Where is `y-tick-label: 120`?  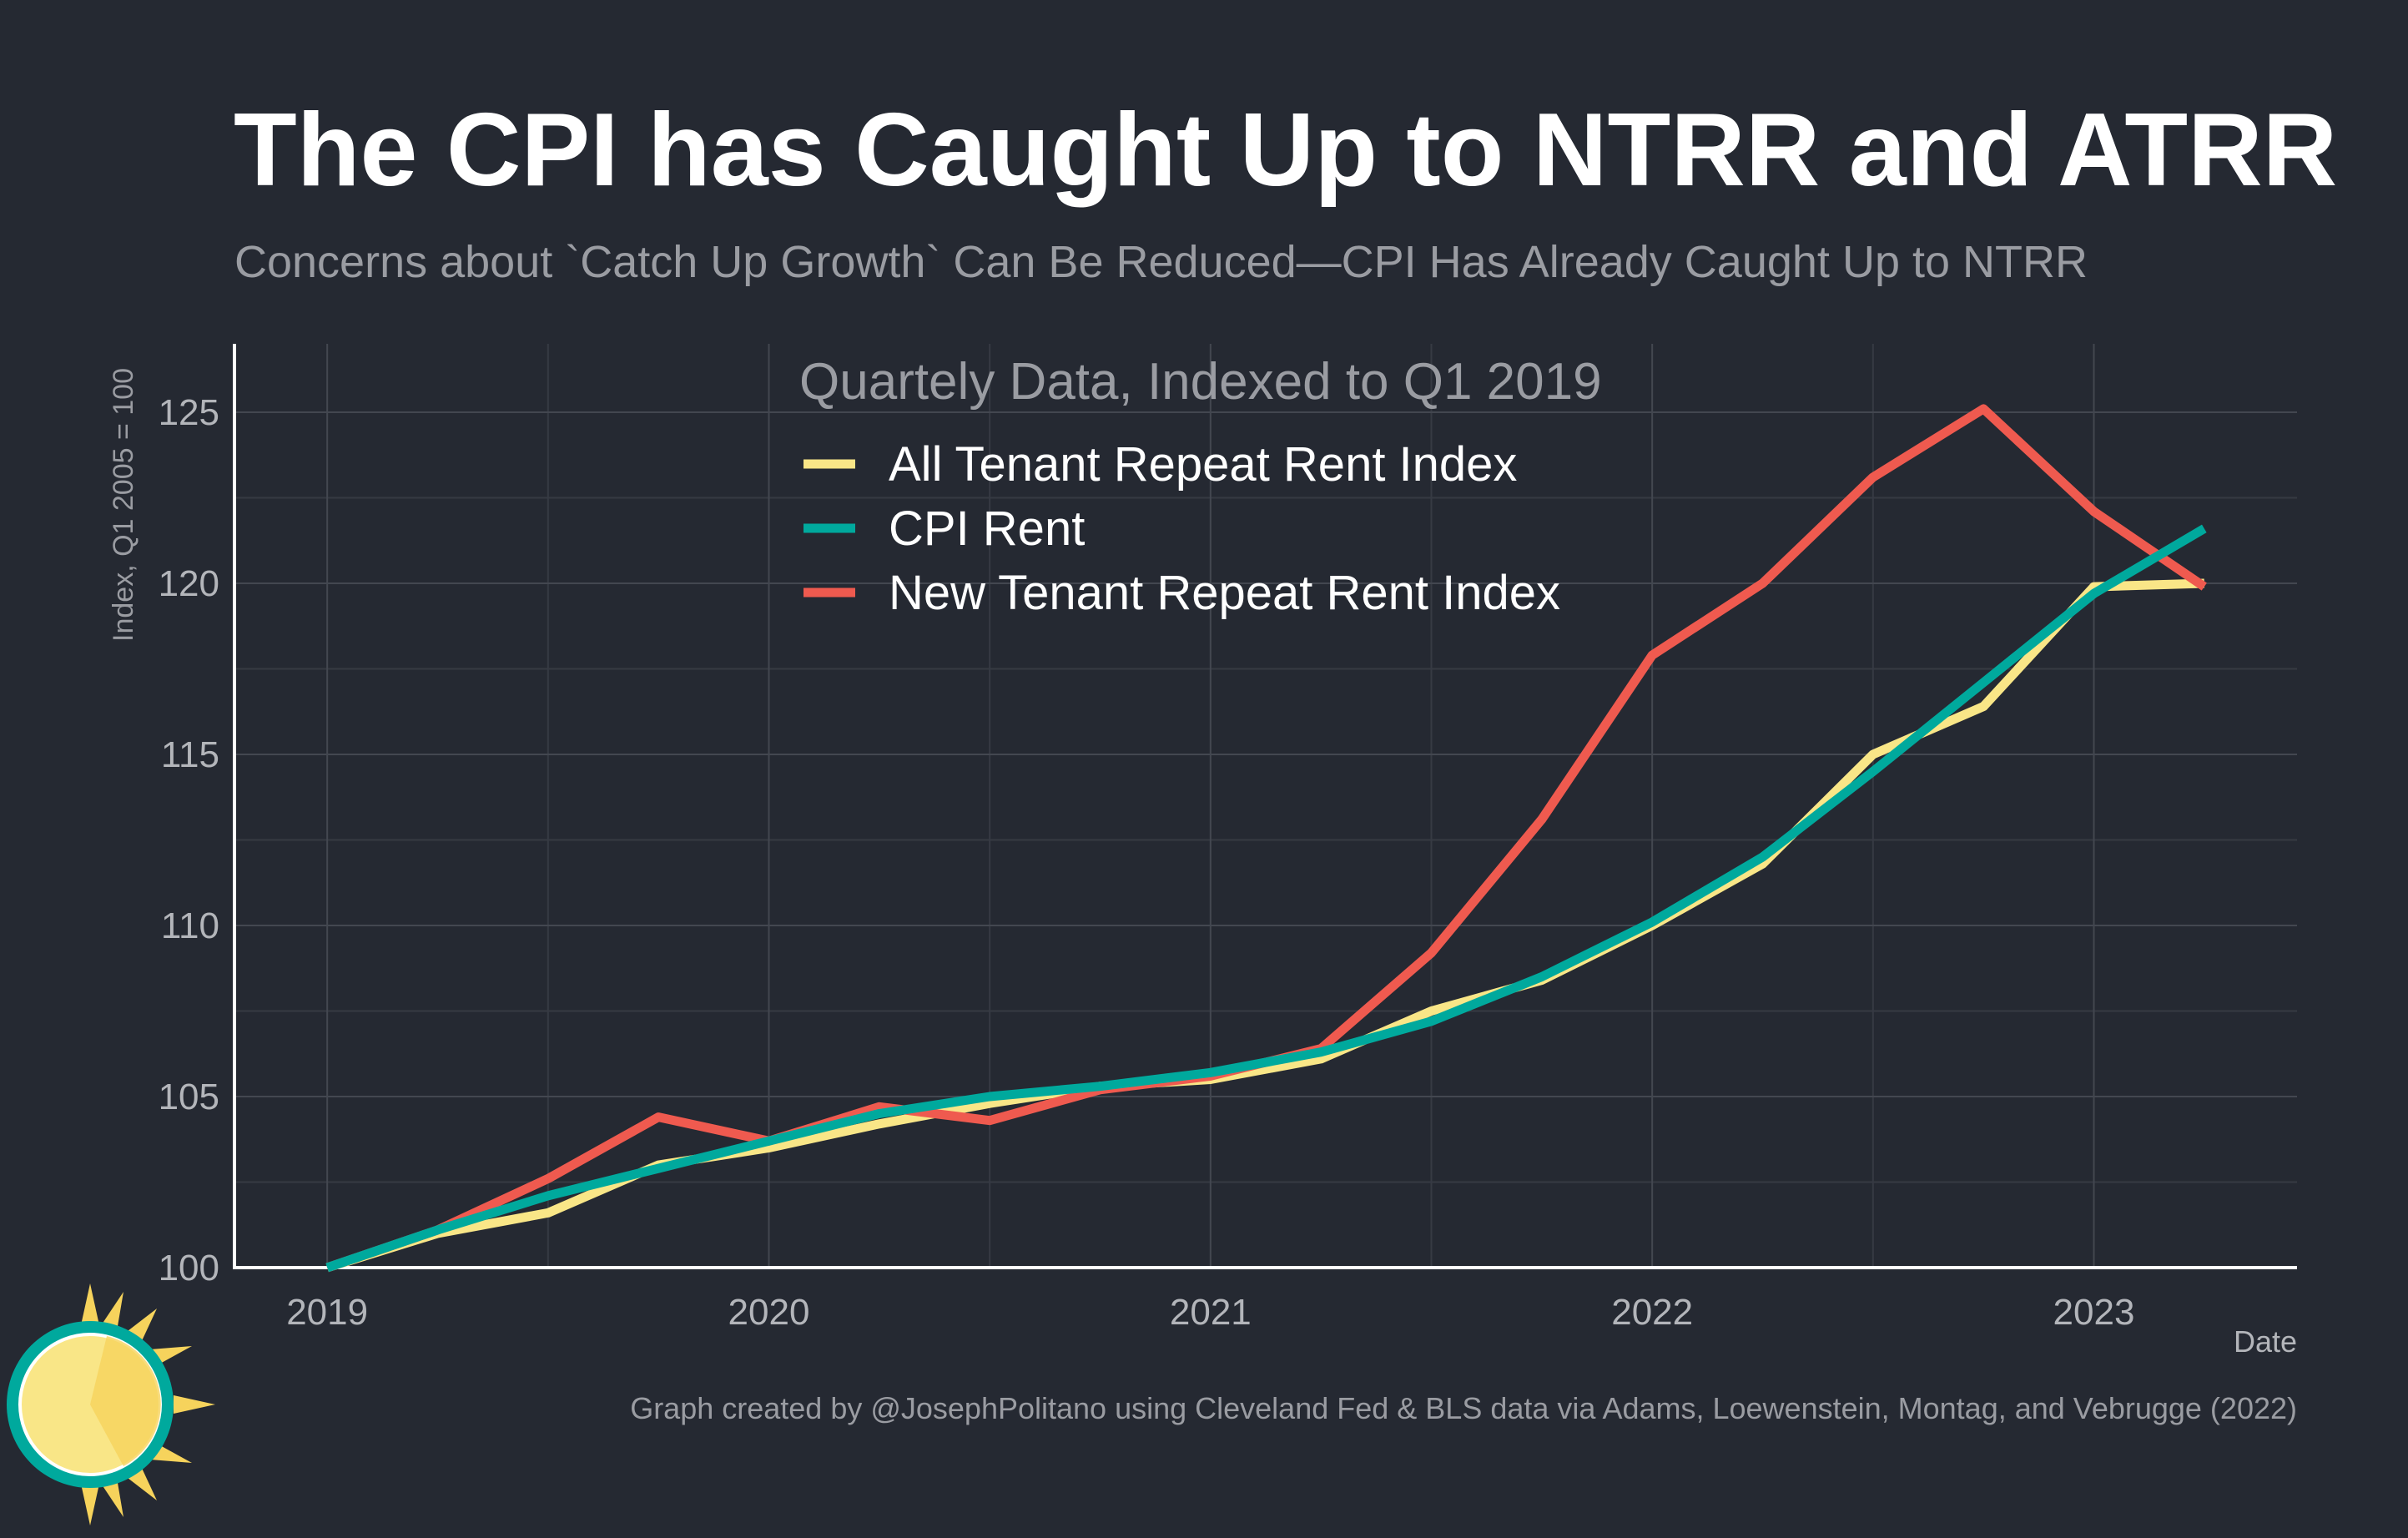 y-tick-label: 120 is located at coordinates (189, 583).